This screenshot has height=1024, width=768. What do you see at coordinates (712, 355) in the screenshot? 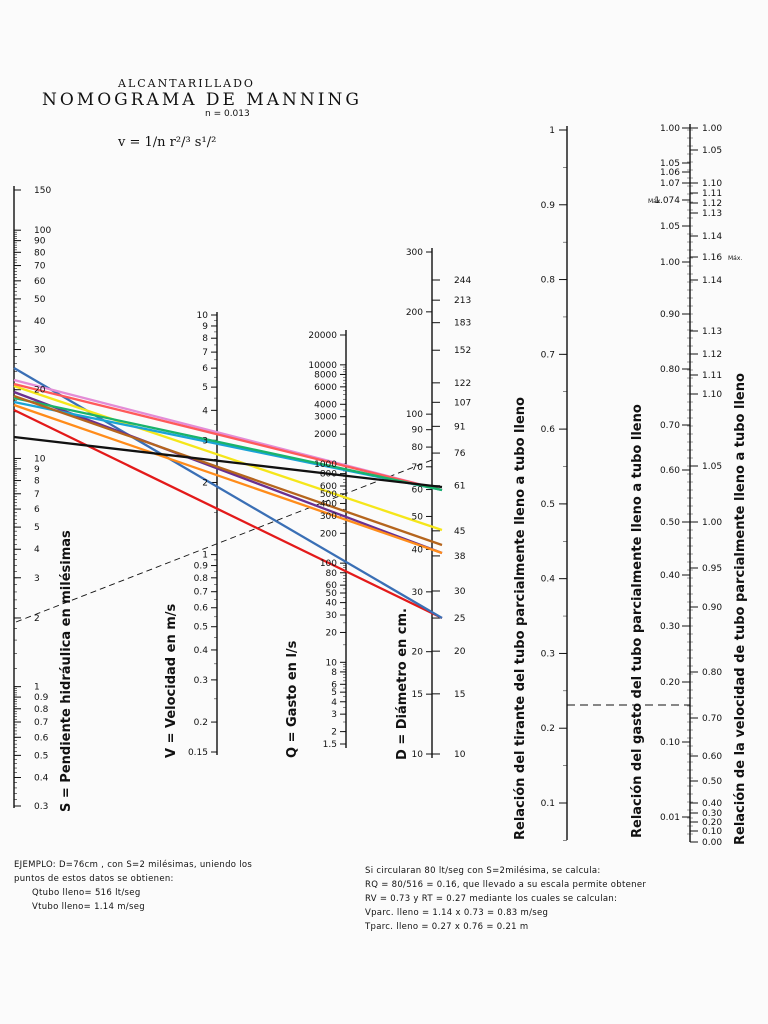
I see `r-right-tick-label: 1.12` at bounding box center [712, 355].